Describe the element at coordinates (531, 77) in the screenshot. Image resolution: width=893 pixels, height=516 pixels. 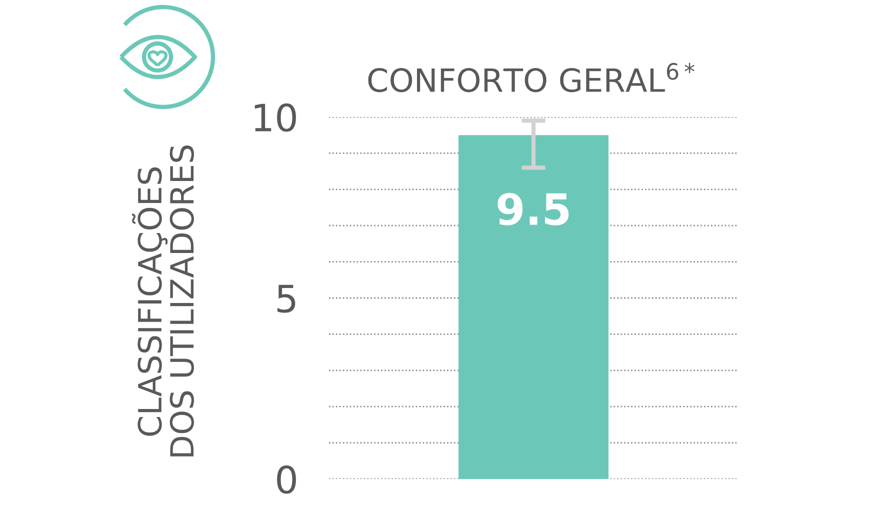
I see `chart-title: CONFORTO GERAL$^{6*}$` at that location.